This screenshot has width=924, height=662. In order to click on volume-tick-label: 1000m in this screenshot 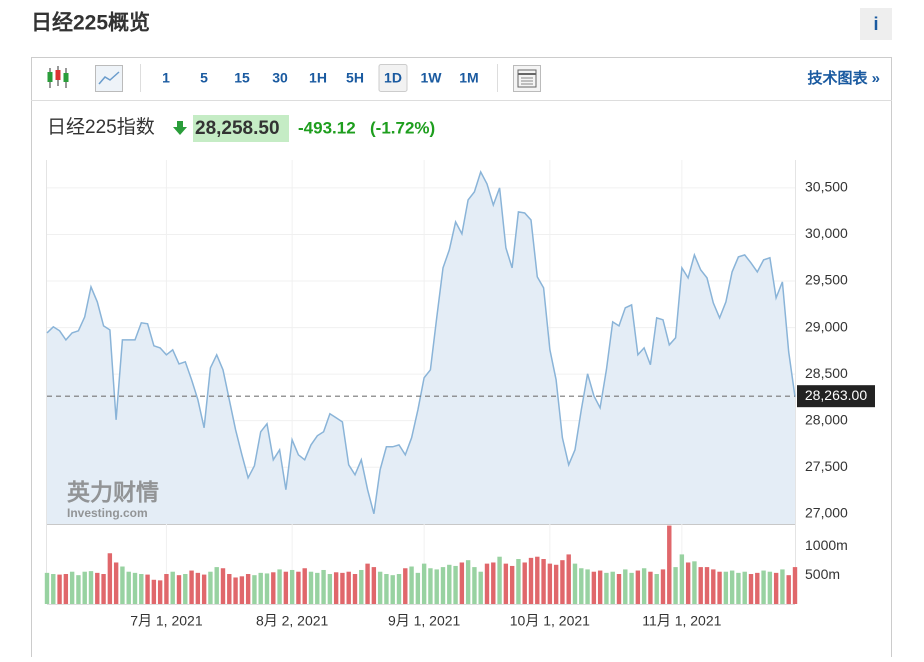, I will do `click(826, 545)`.